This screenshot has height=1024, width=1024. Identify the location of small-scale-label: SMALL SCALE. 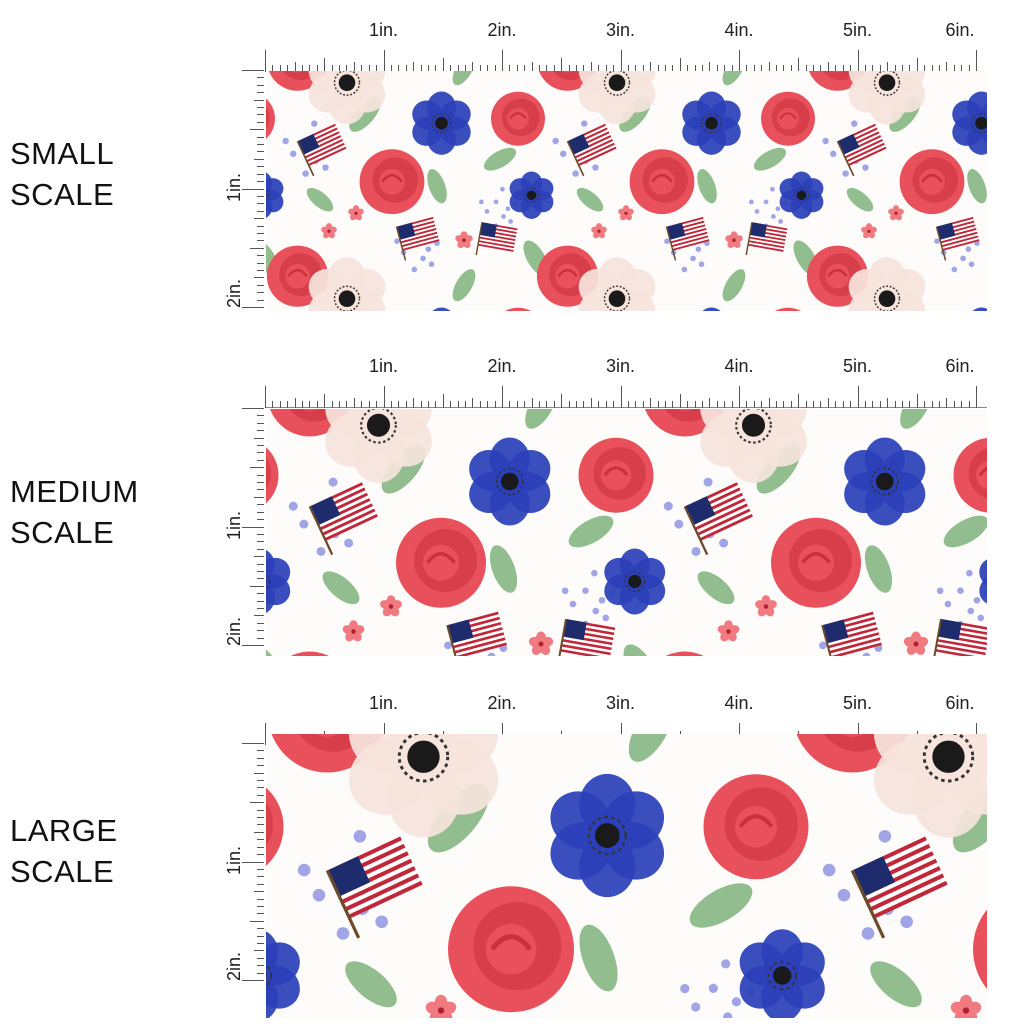
(62, 174).